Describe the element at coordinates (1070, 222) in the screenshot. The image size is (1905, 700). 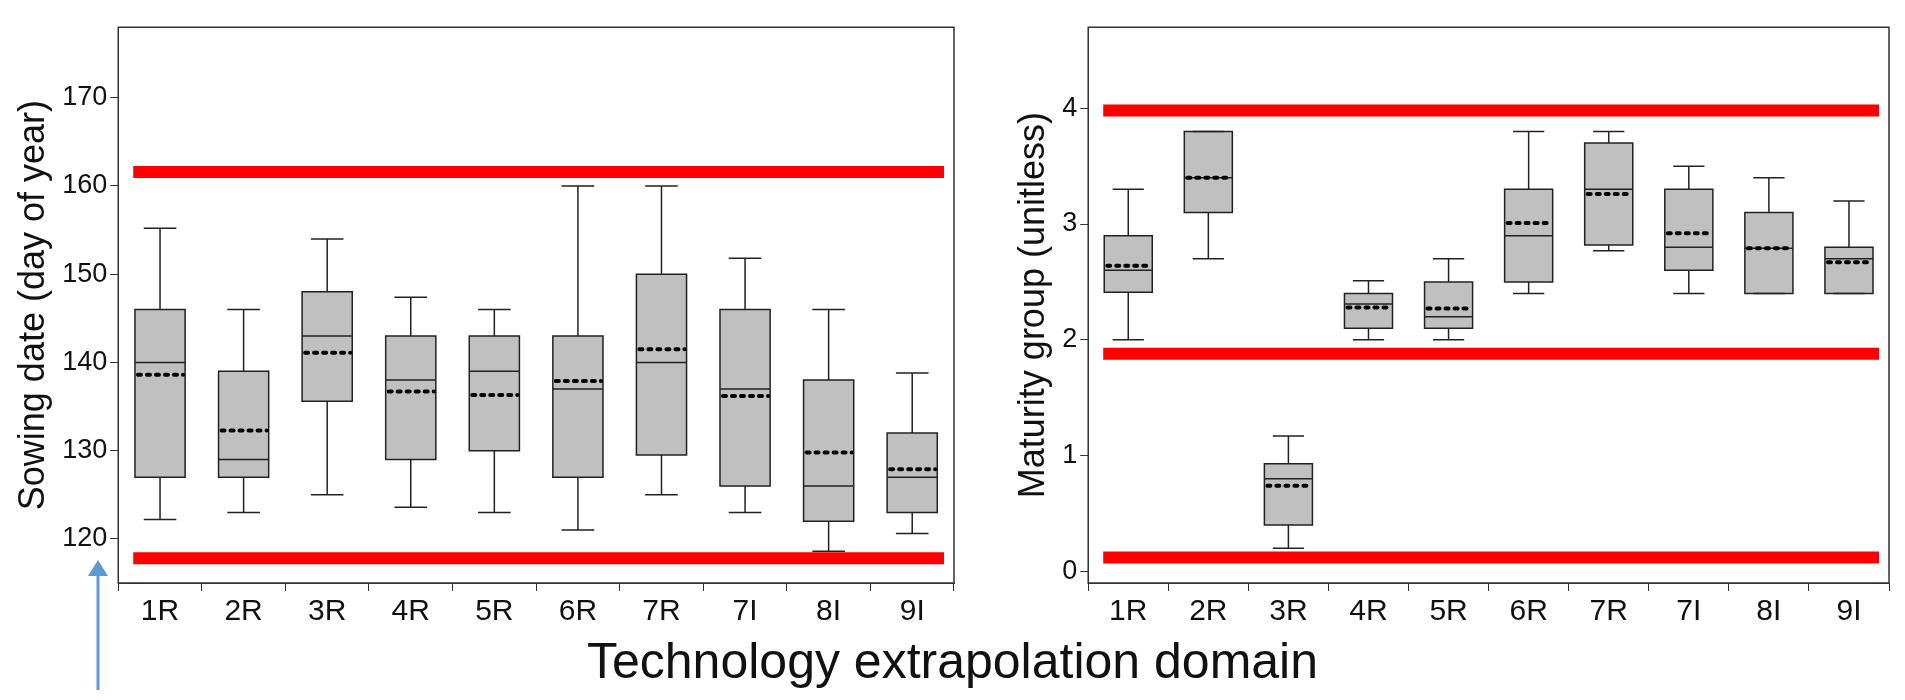
I see `y-tick-label: 3` at that location.